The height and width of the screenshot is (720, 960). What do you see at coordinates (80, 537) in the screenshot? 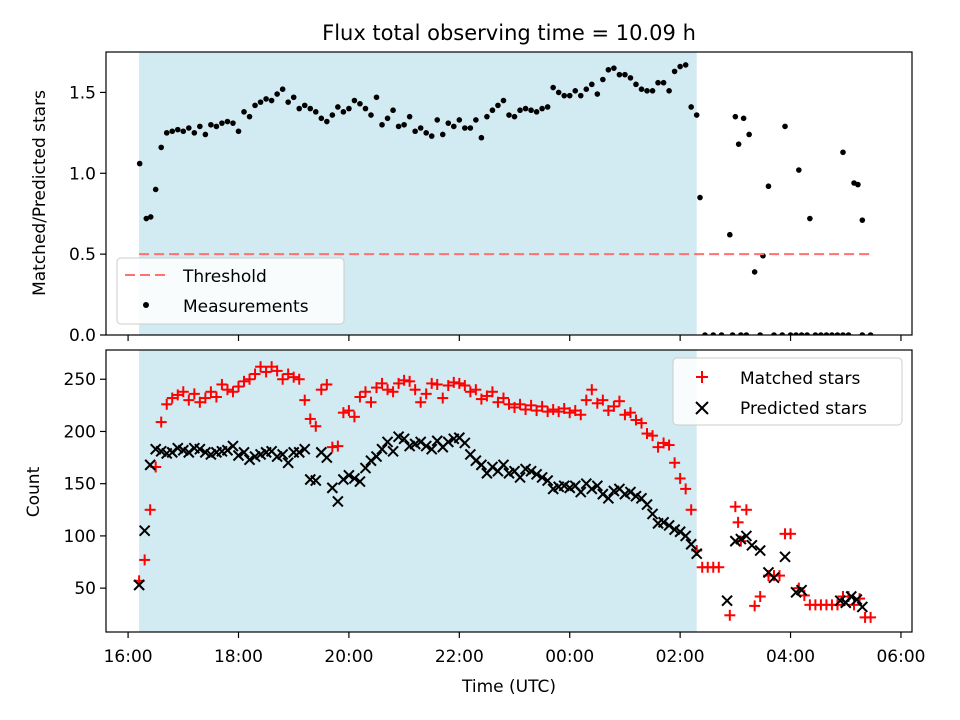
I see `bottom-y-tick-label: 100` at bounding box center [80, 537].